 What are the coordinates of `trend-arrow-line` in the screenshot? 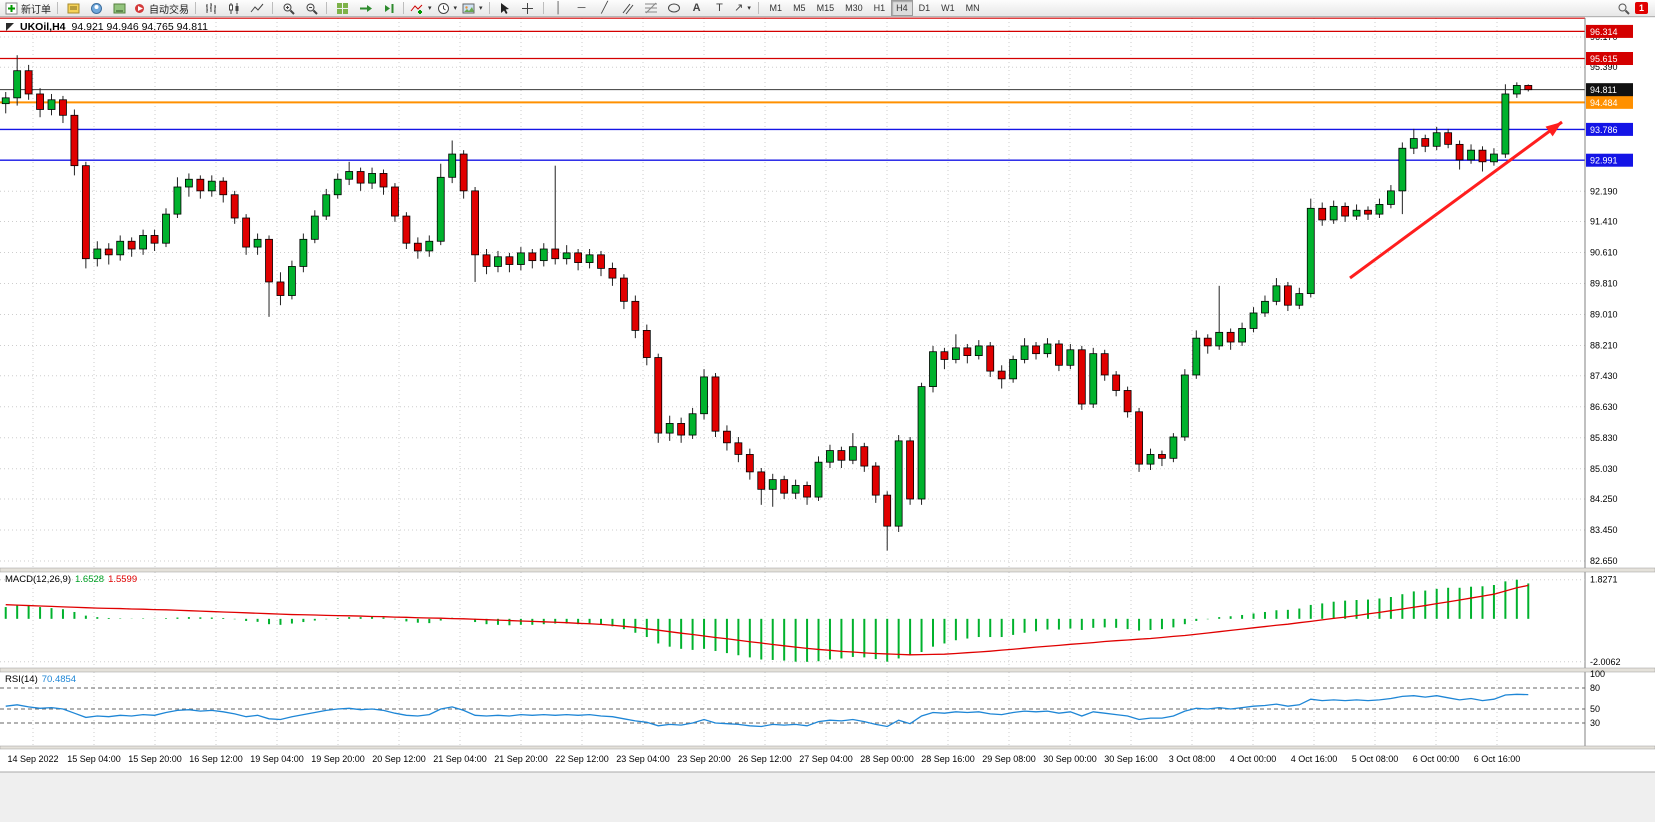 It's located at (1456, 200).